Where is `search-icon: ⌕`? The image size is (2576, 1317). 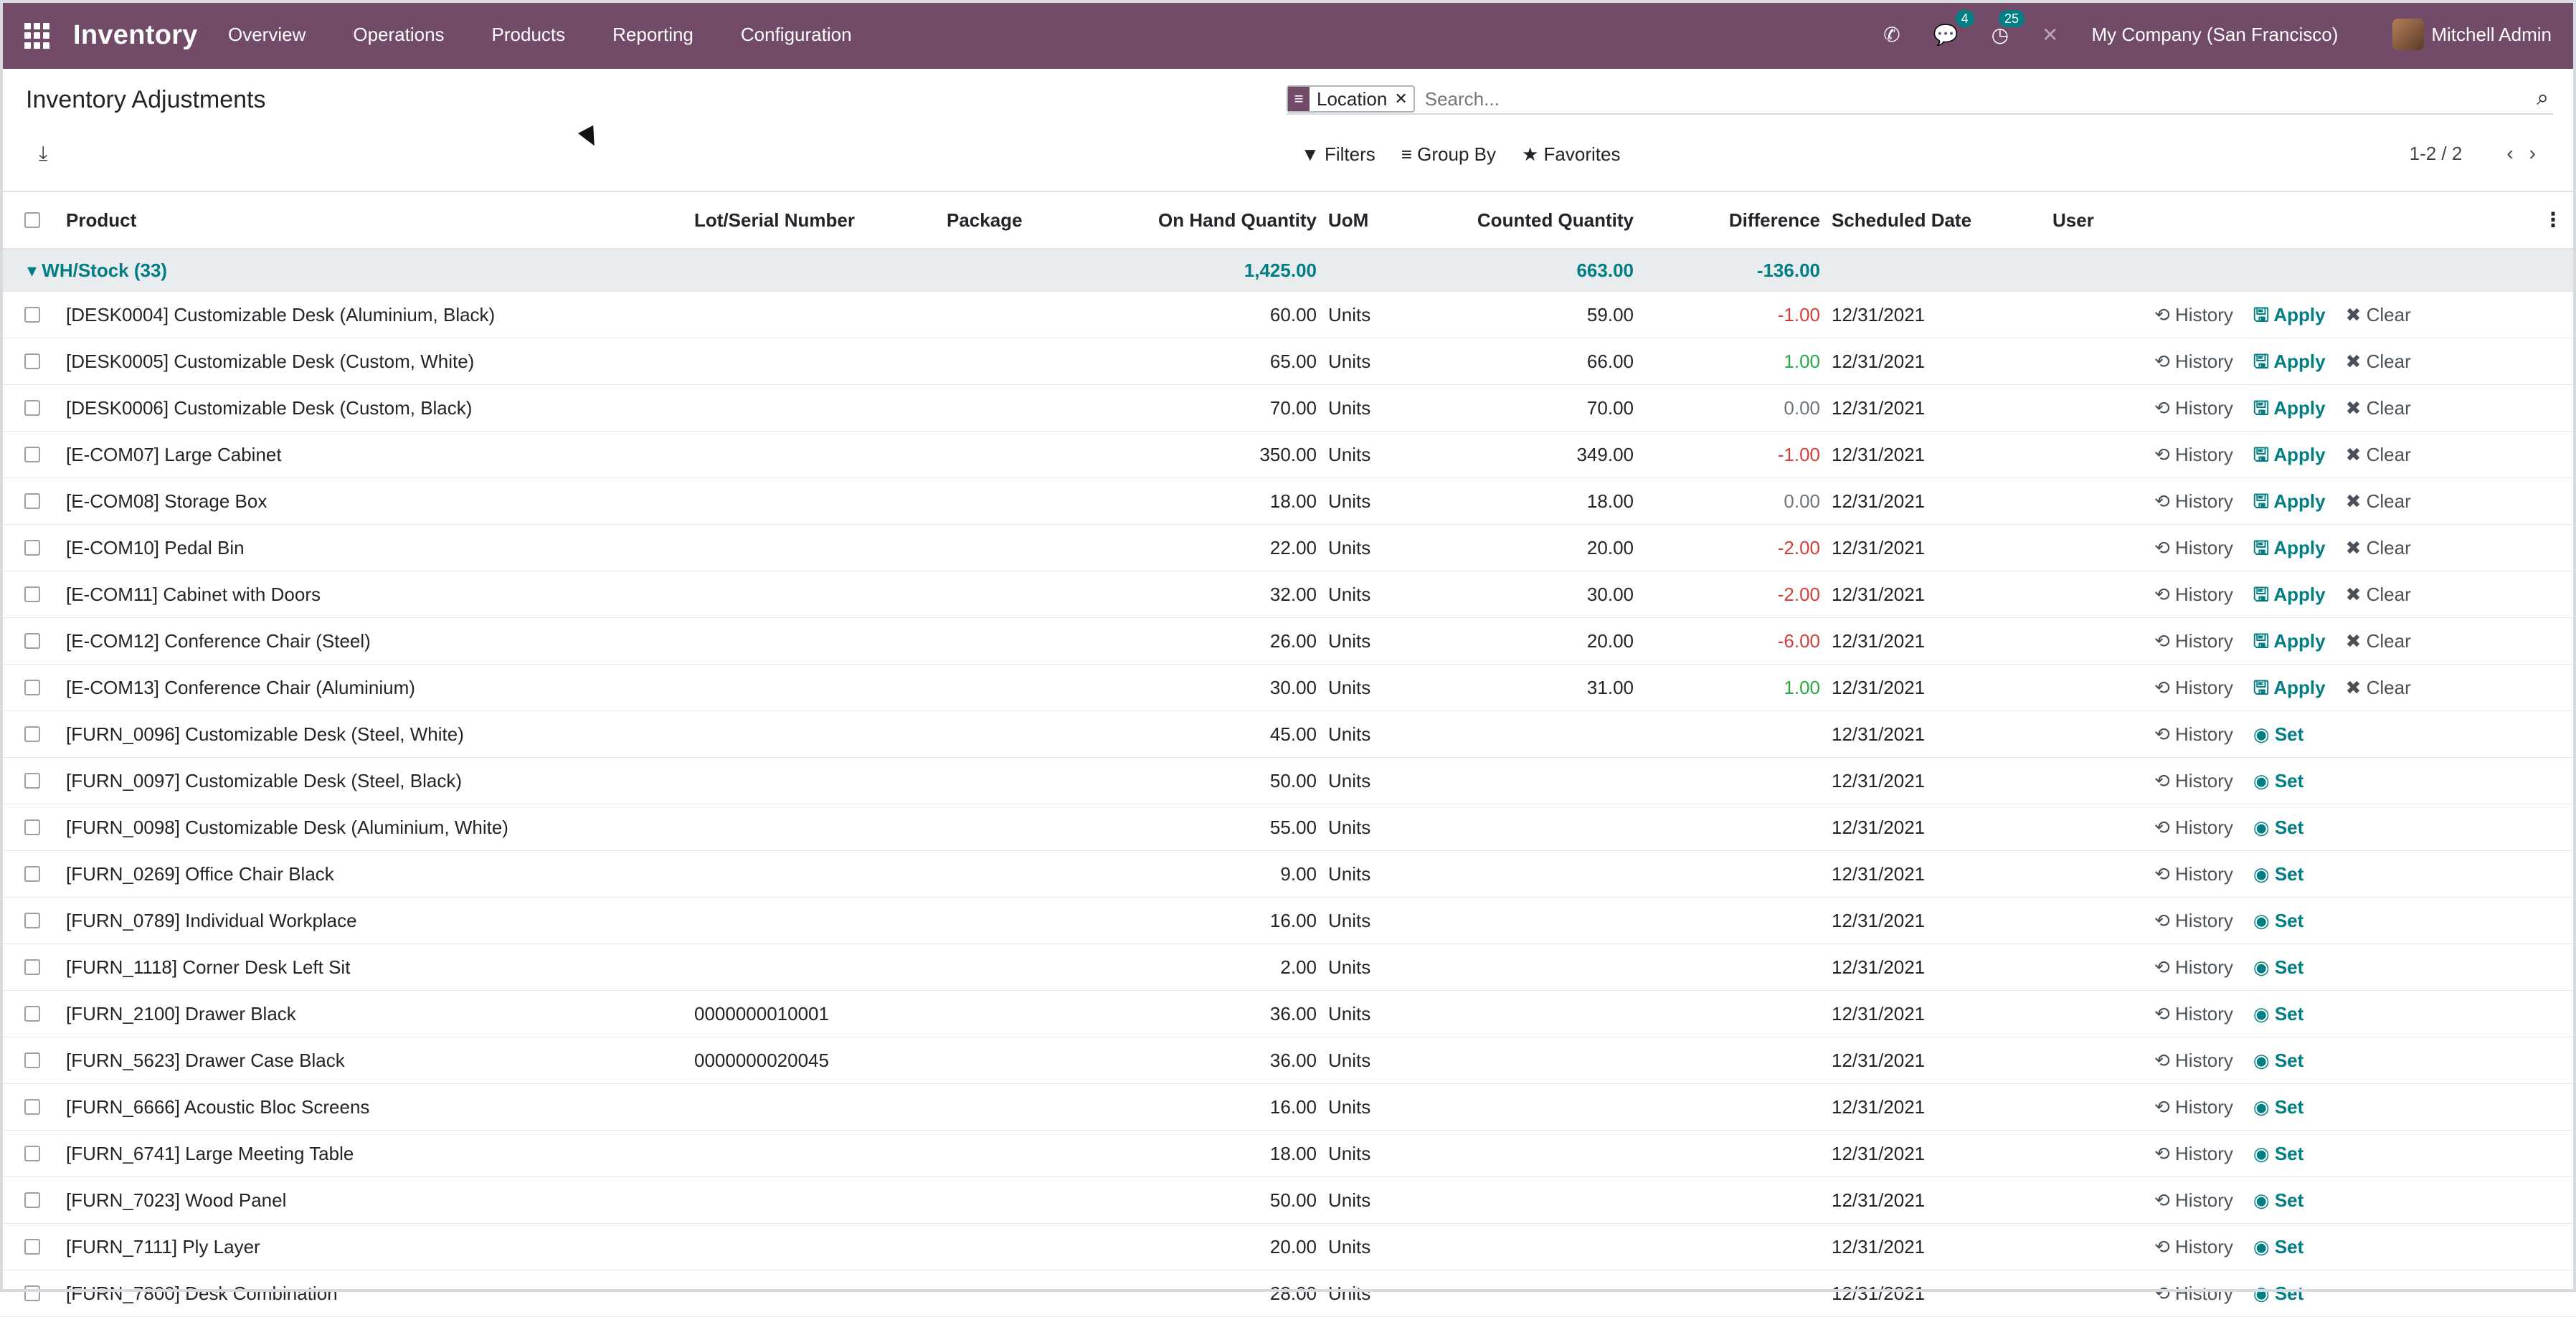
search-icon: ⌕ is located at coordinates (2543, 98).